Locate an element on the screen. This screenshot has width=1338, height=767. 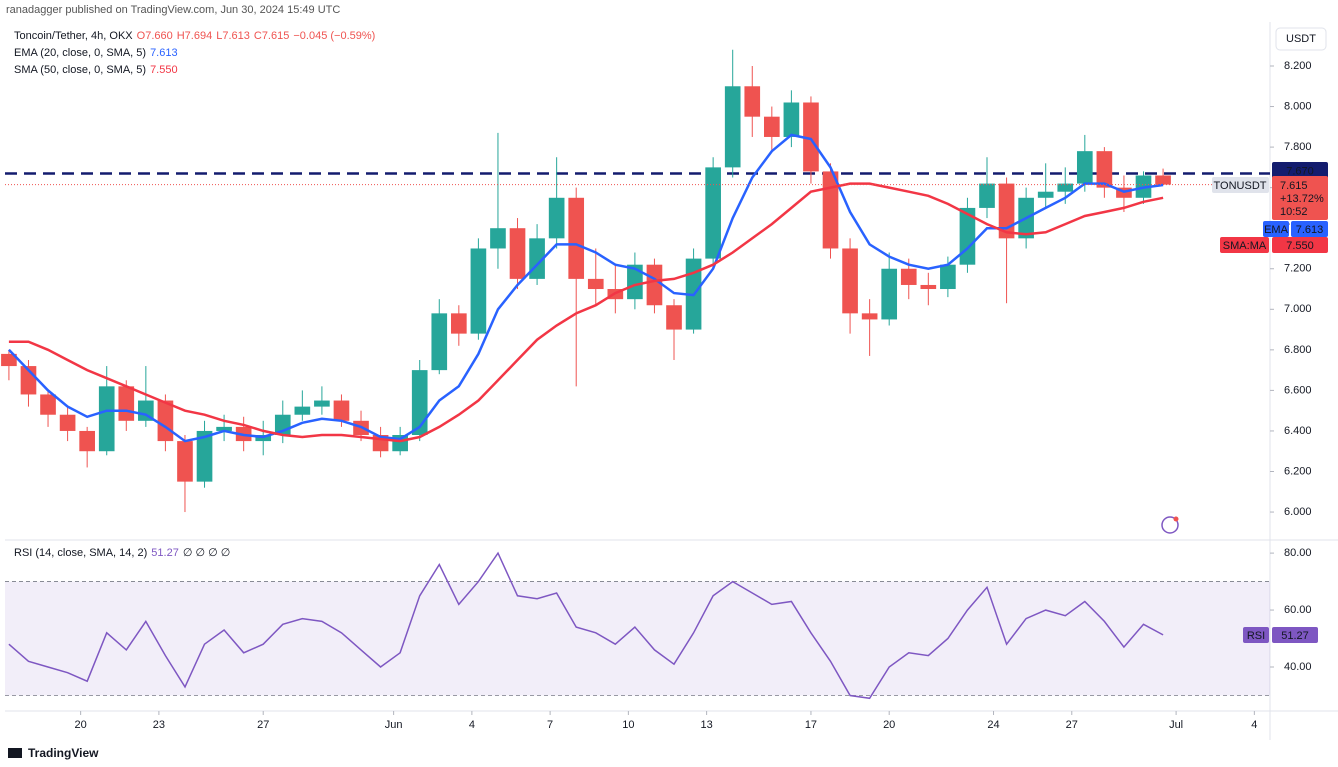
rsi-y-tick-label: 80.00 is located at coordinates (1298, 553).